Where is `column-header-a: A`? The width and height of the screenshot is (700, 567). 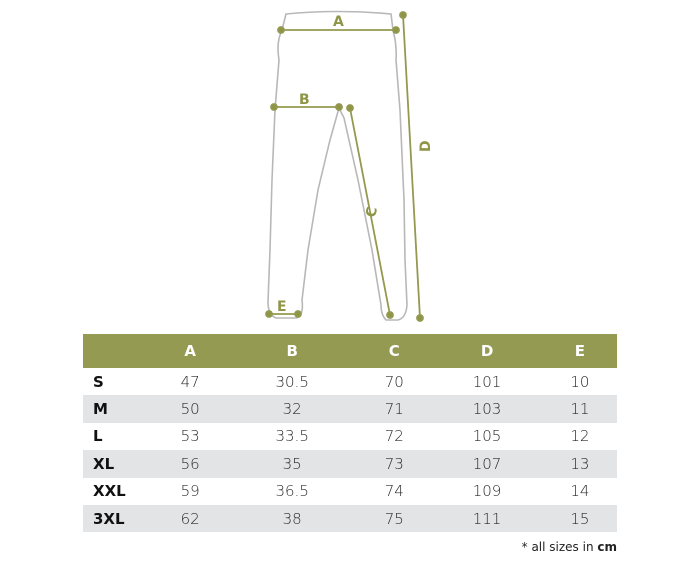 column-header-a: A is located at coordinates (190, 351).